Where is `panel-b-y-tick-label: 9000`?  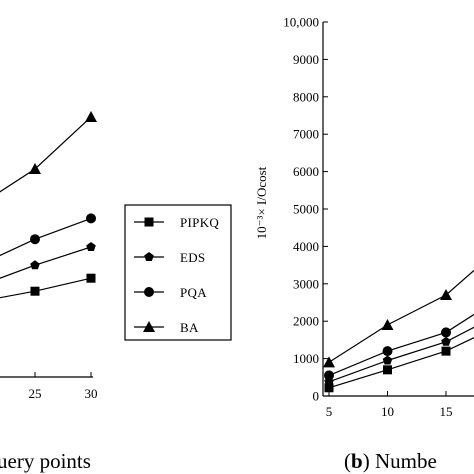 panel-b-y-tick-label: 9000 is located at coordinates (306, 59).